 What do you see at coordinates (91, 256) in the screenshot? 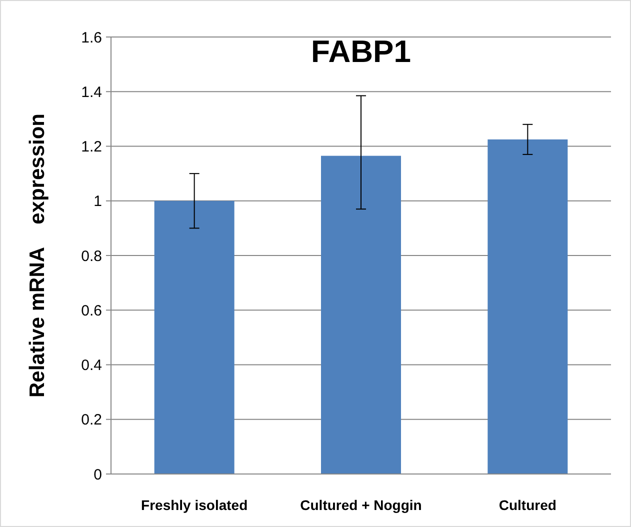
I see `y-tick-label: 0.8` at bounding box center [91, 256].